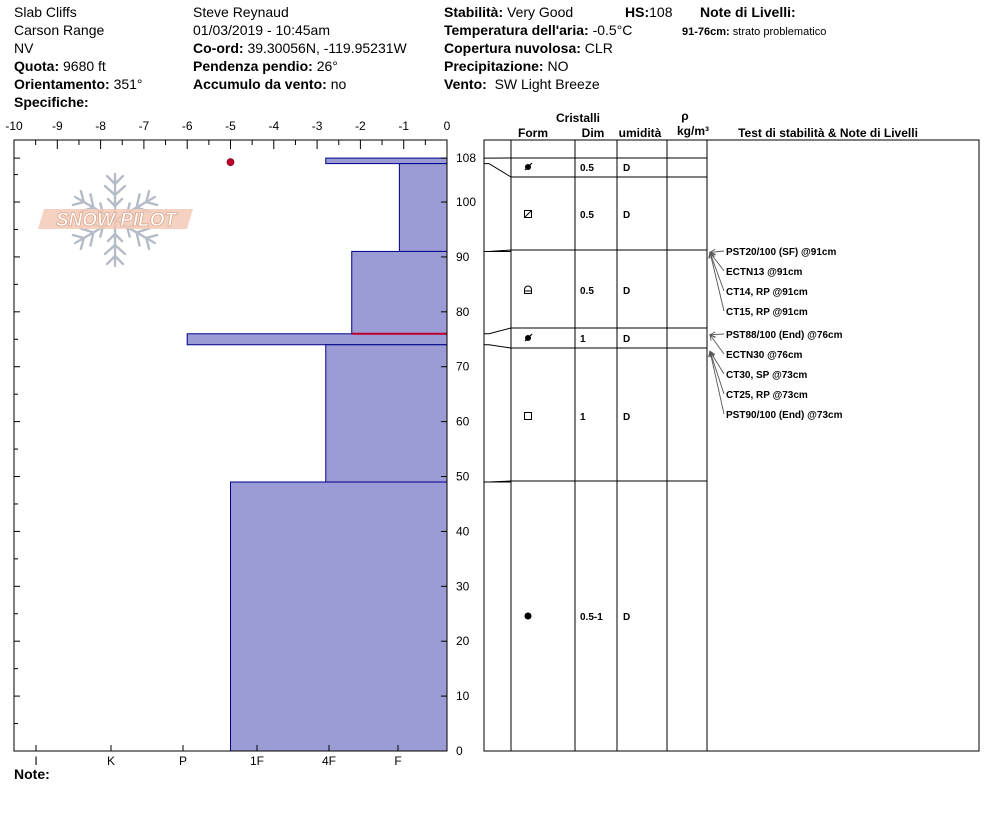  Describe the element at coordinates (45, 12) in the screenshot. I see `location-name: Slab Cliffs` at that location.